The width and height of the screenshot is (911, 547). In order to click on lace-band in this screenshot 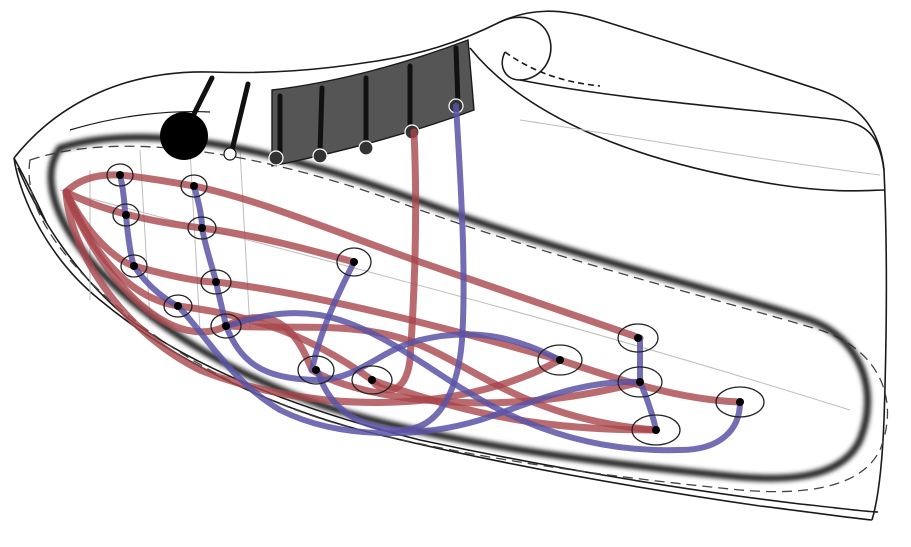, I will do `click(317, 103)`.